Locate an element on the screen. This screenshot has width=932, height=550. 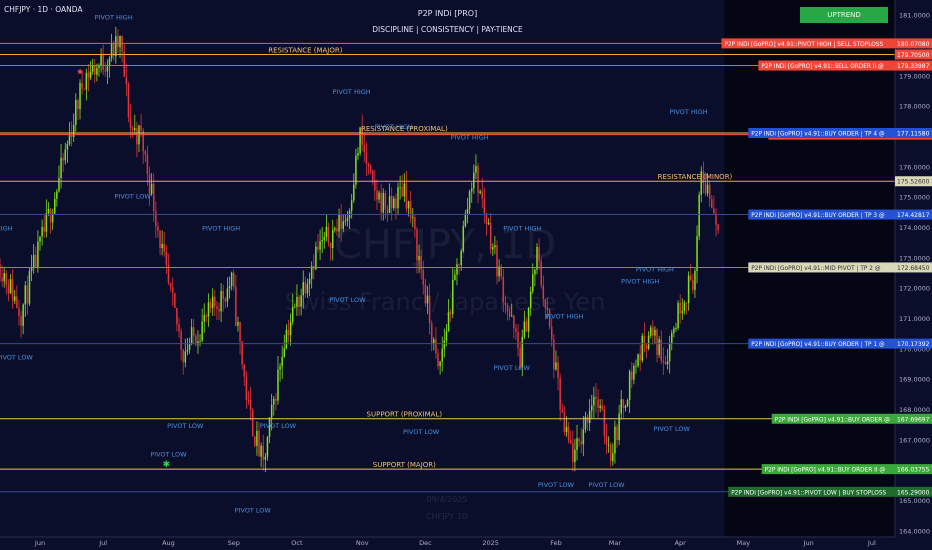
level-label: P2P INDi [GoPRO] v4.91::BUY ORDER @ is located at coordinates (832, 420).